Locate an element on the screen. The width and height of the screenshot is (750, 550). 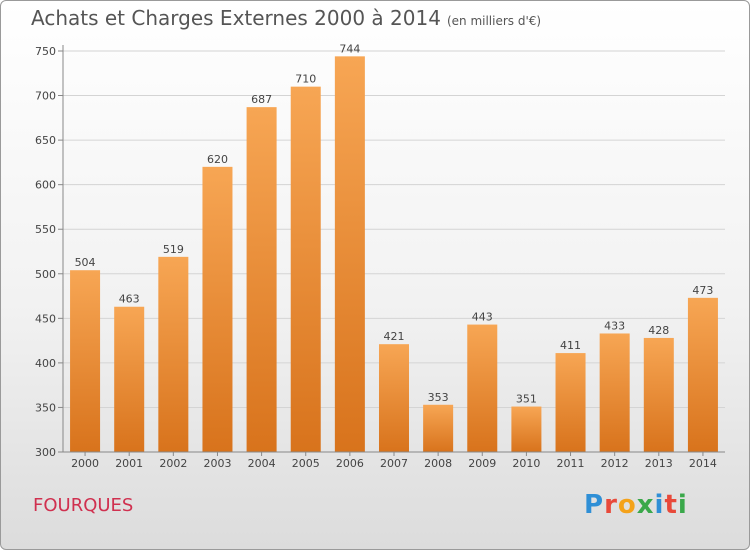
chart-title-text: Achats et Charges Externes 2000 à 2014 is located at coordinates (236, 18).